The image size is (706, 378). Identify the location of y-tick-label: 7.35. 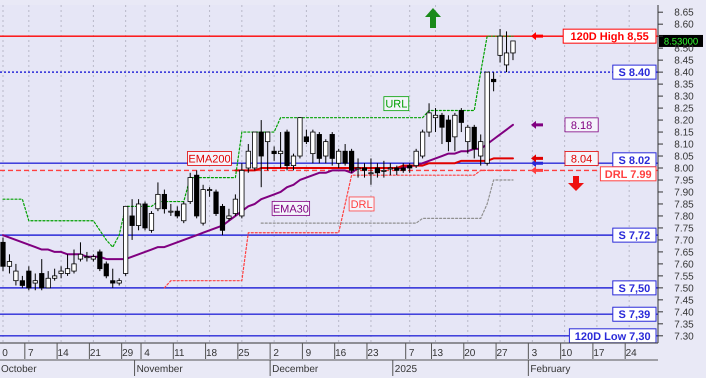
(684, 324).